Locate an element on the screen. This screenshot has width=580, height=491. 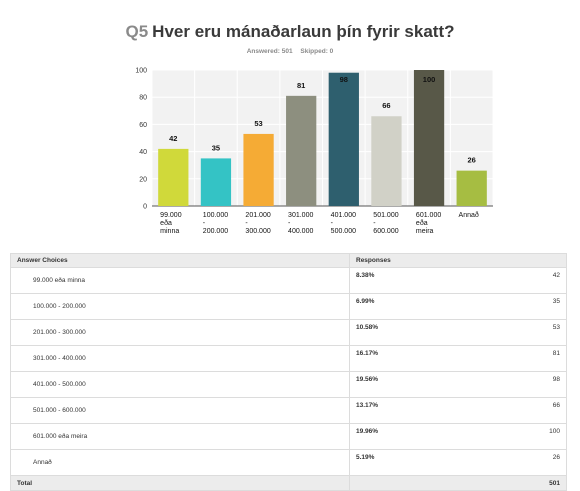
x-tick-label: 201.000 is located at coordinates (257, 215).